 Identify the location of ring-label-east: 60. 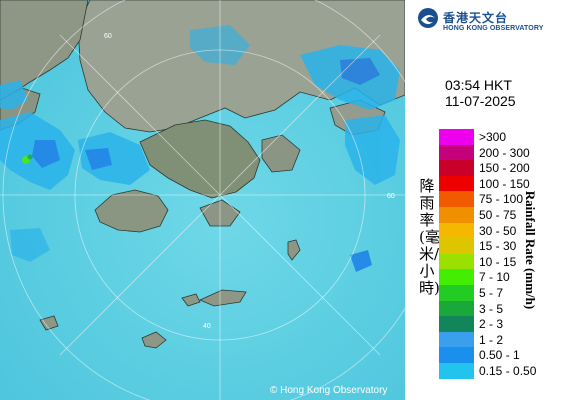
(391, 196).